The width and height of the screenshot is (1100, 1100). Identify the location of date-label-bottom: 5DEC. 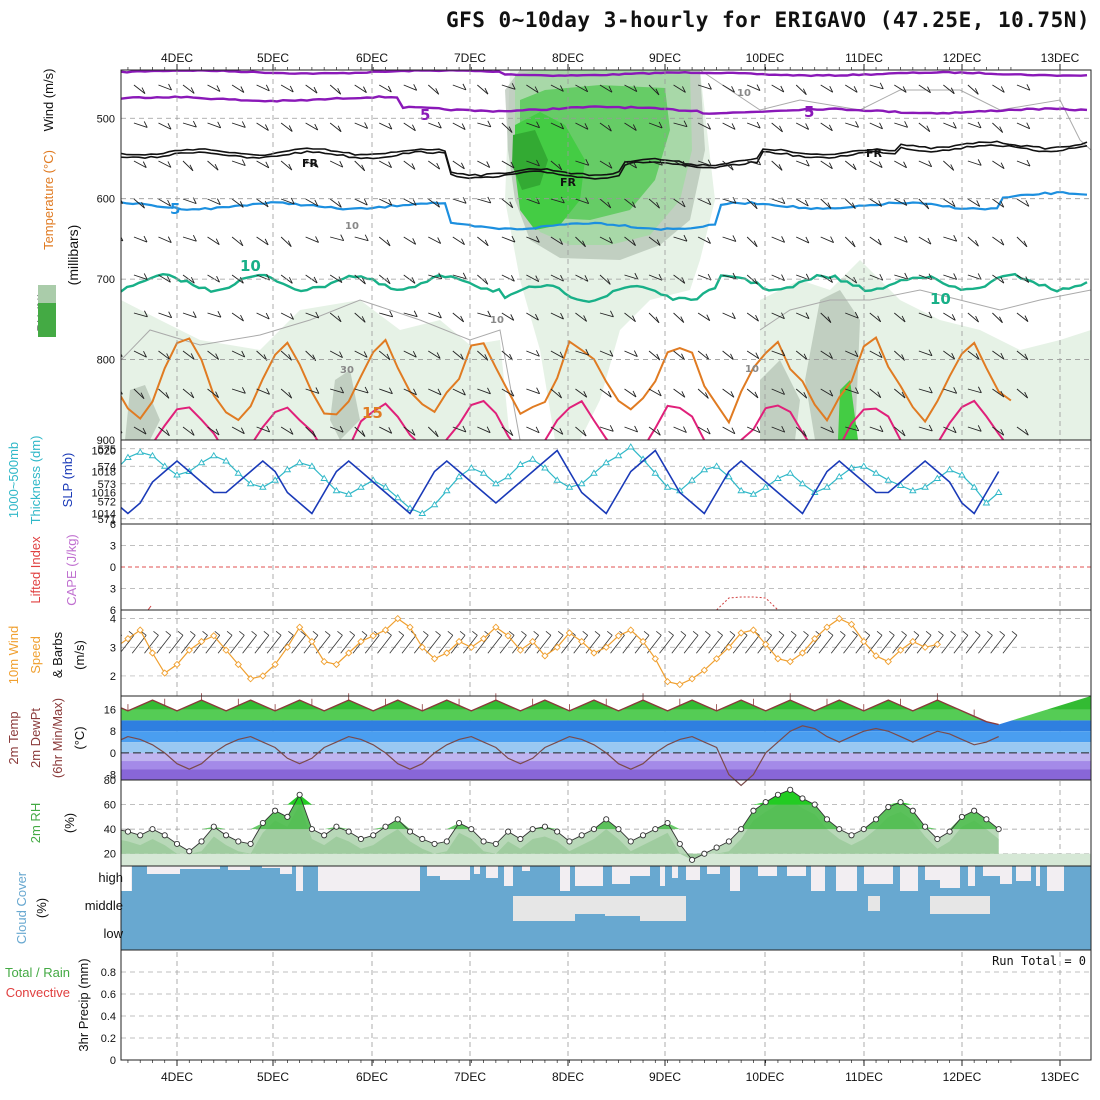
(273, 1077).